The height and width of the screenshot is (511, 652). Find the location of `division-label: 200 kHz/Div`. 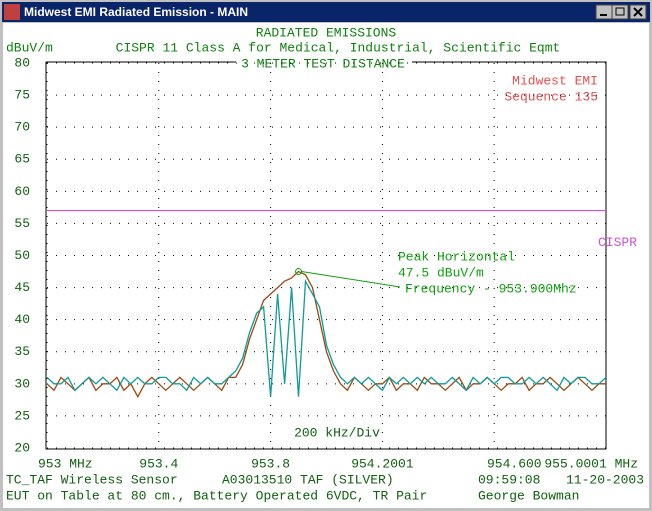

division-label: 200 kHz/Div is located at coordinates (337, 432).